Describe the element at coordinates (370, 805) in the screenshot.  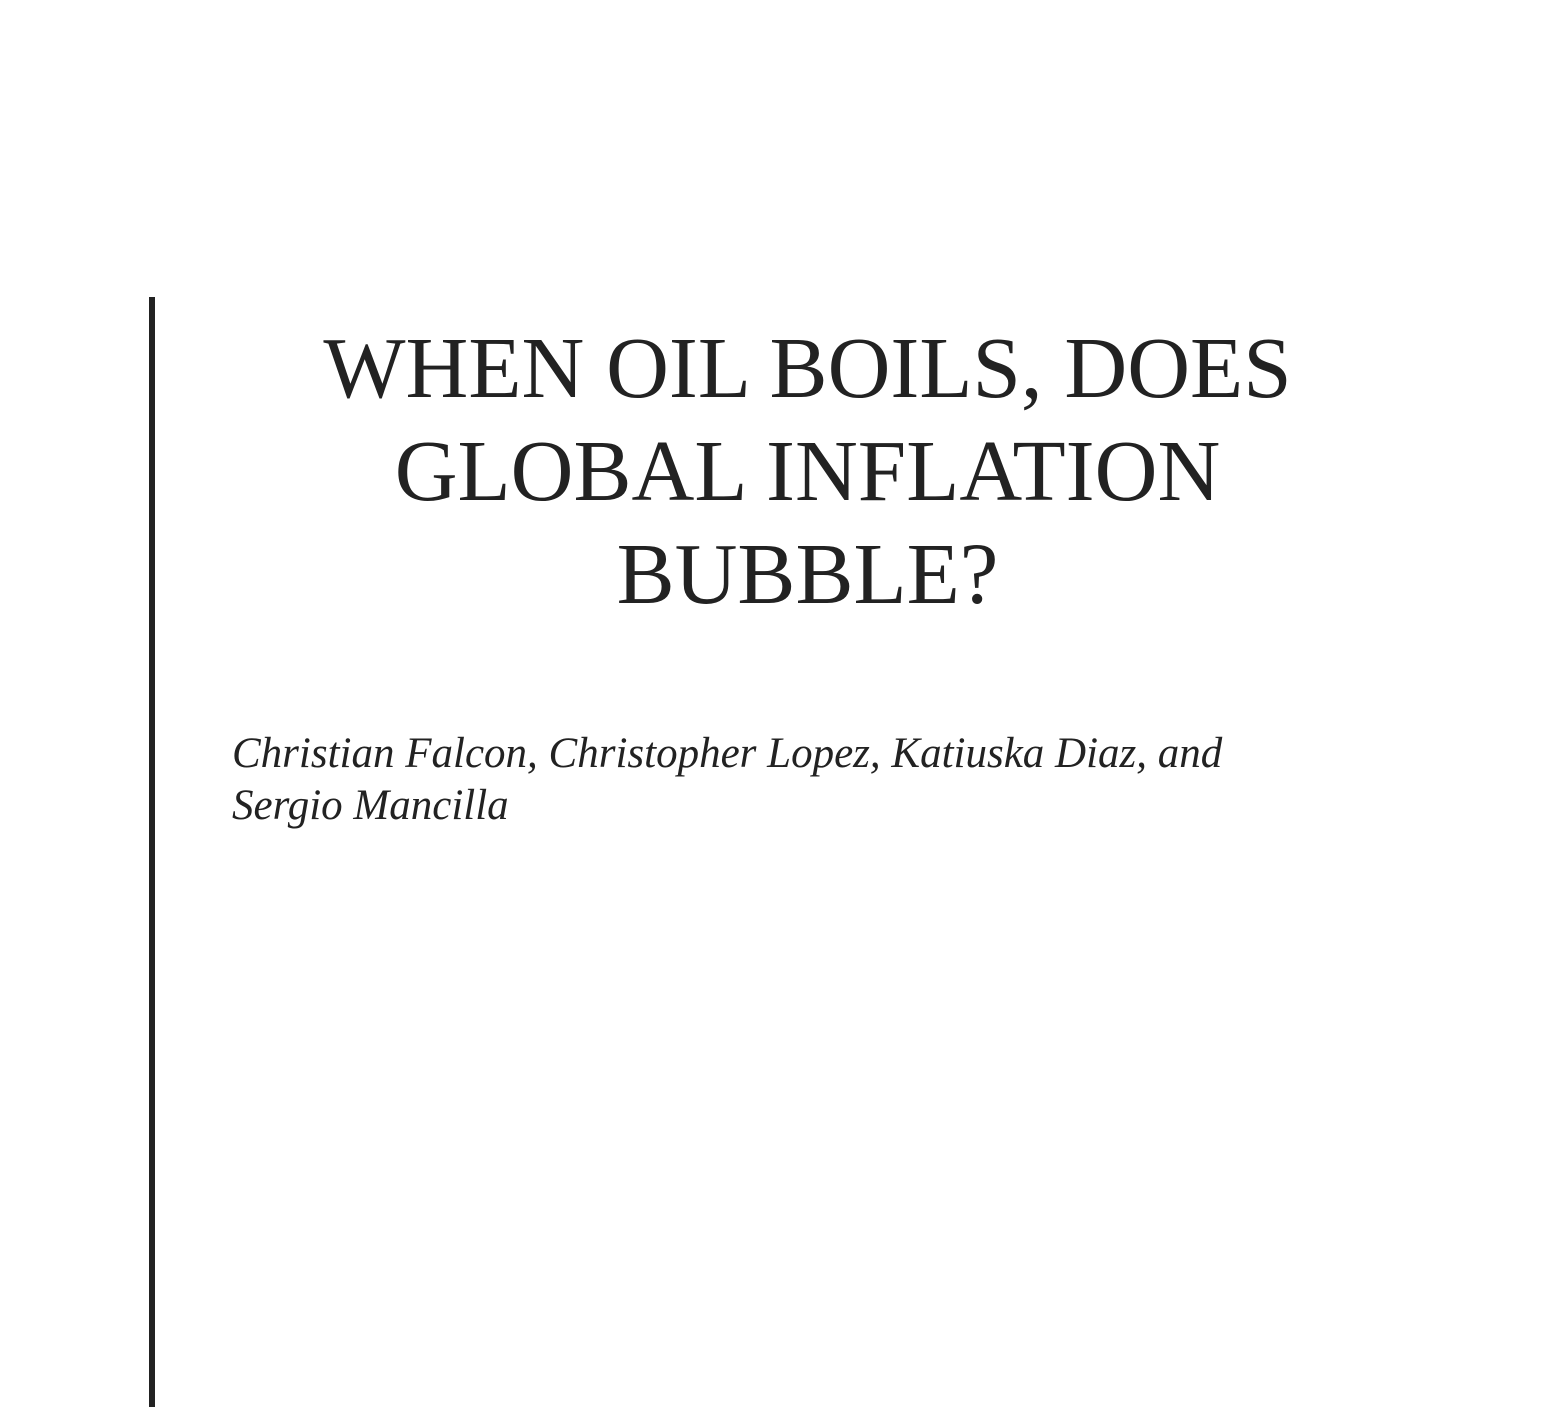
I see `author-line-2: Sergio Mancilla` at that location.